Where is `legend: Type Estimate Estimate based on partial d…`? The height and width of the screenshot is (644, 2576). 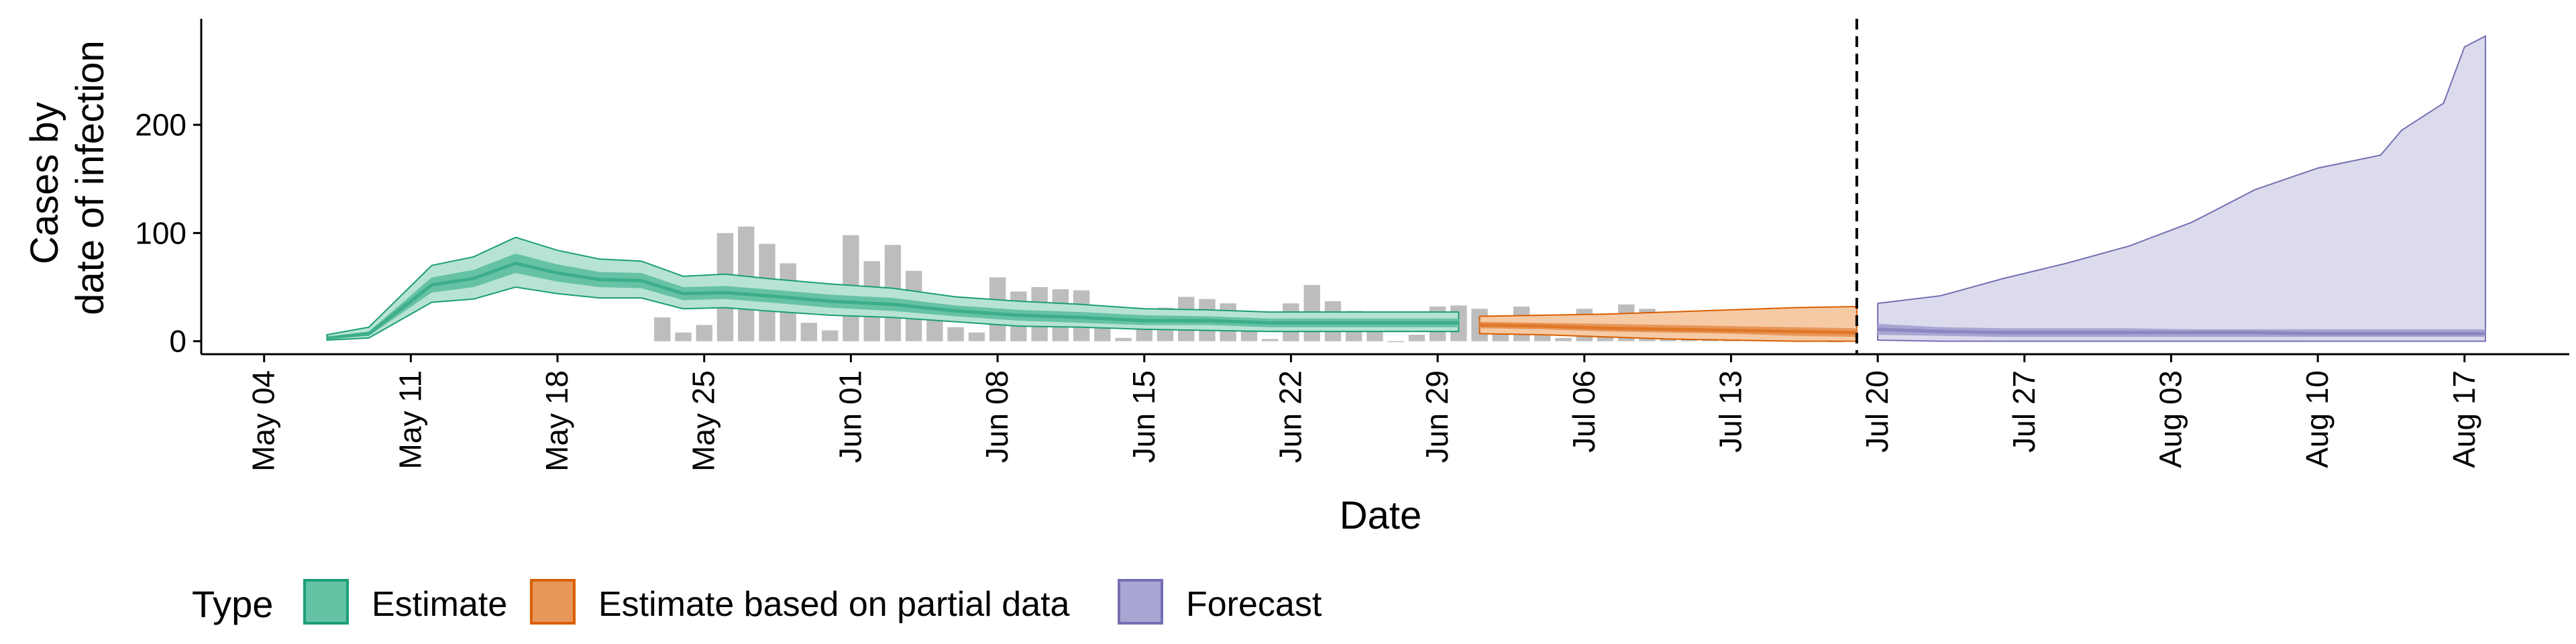 legend: Type Estimate Estimate based on partial d… is located at coordinates (757, 602).